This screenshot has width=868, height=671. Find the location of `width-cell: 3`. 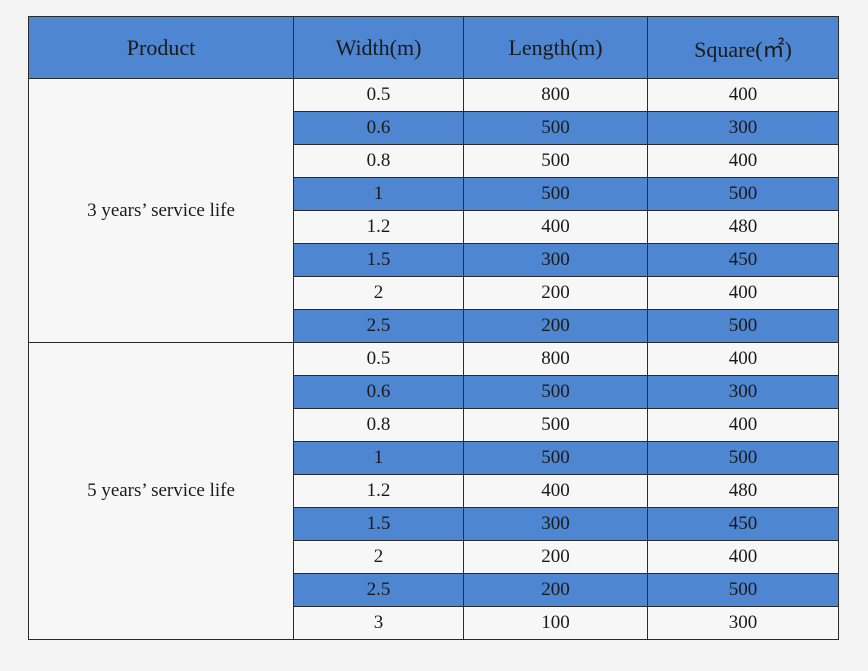

width-cell: 3 is located at coordinates (378, 623).